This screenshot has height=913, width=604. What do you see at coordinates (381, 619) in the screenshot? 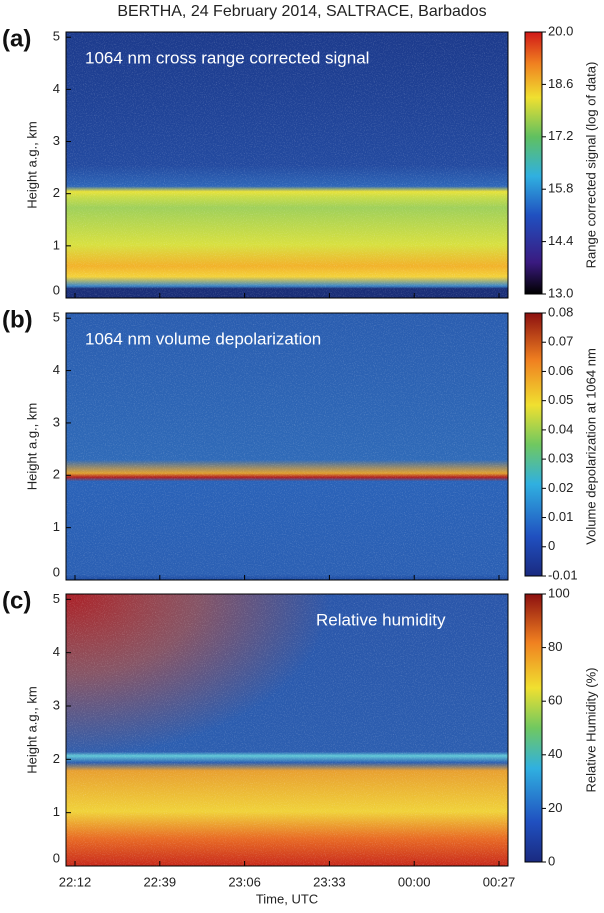
I see `annotation: Relative humidity` at bounding box center [381, 619].